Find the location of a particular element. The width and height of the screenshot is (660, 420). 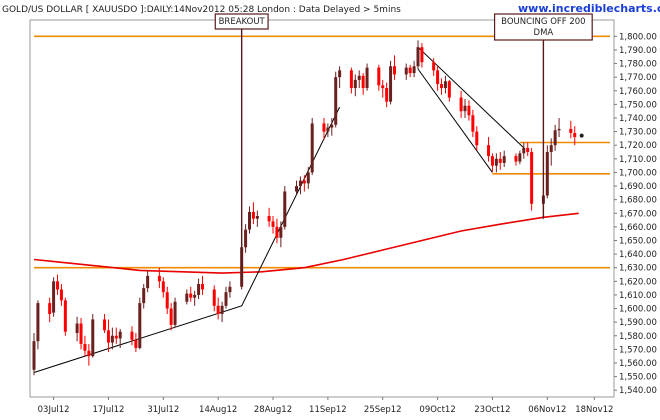

x-tick-label: 06Nov12 is located at coordinates (547, 410).